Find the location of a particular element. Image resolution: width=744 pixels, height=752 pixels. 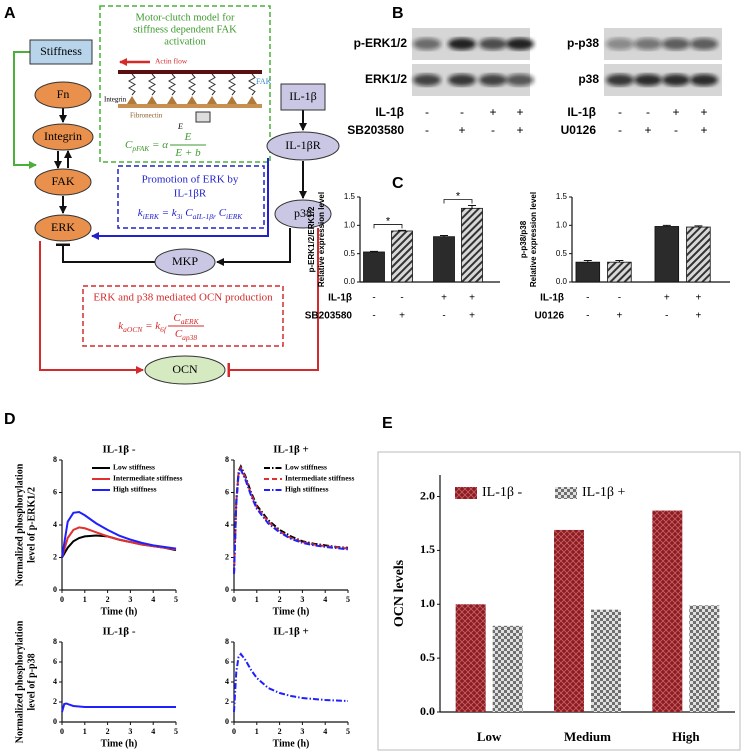

formula-part: E is located at coordinates (188, 137).